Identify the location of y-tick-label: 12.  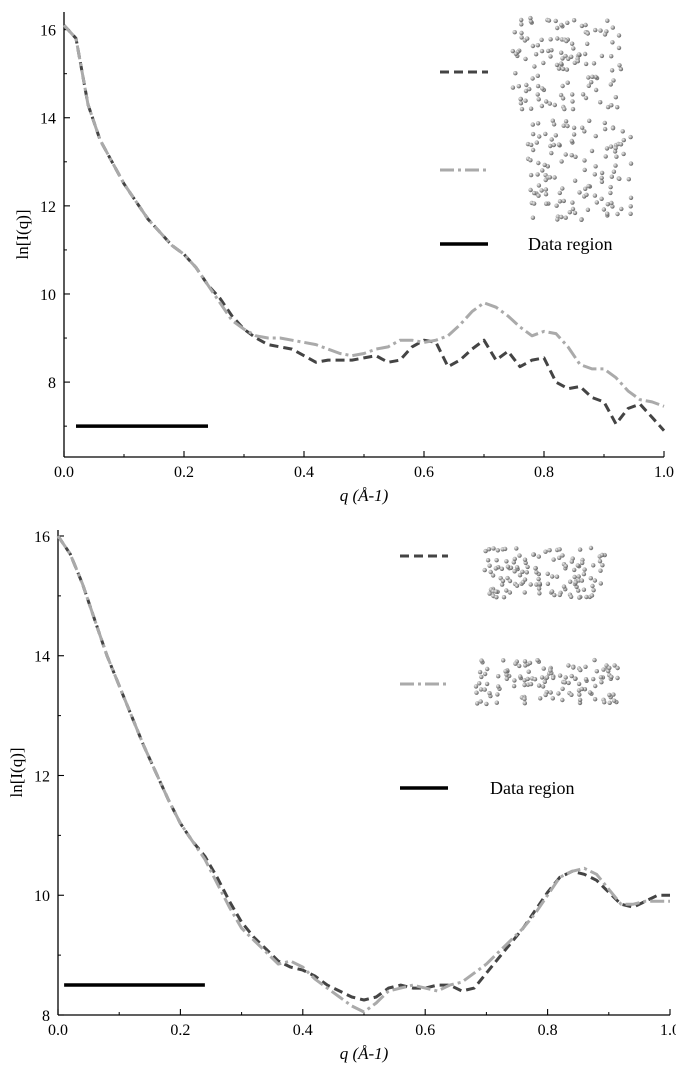
(48, 207).